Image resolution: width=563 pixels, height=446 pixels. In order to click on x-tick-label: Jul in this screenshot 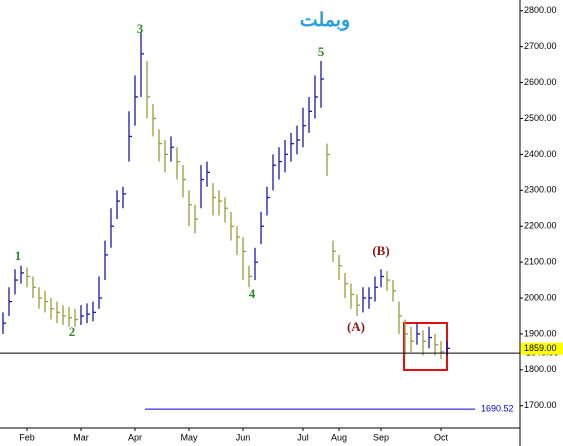, I will do `click(303, 437)`.